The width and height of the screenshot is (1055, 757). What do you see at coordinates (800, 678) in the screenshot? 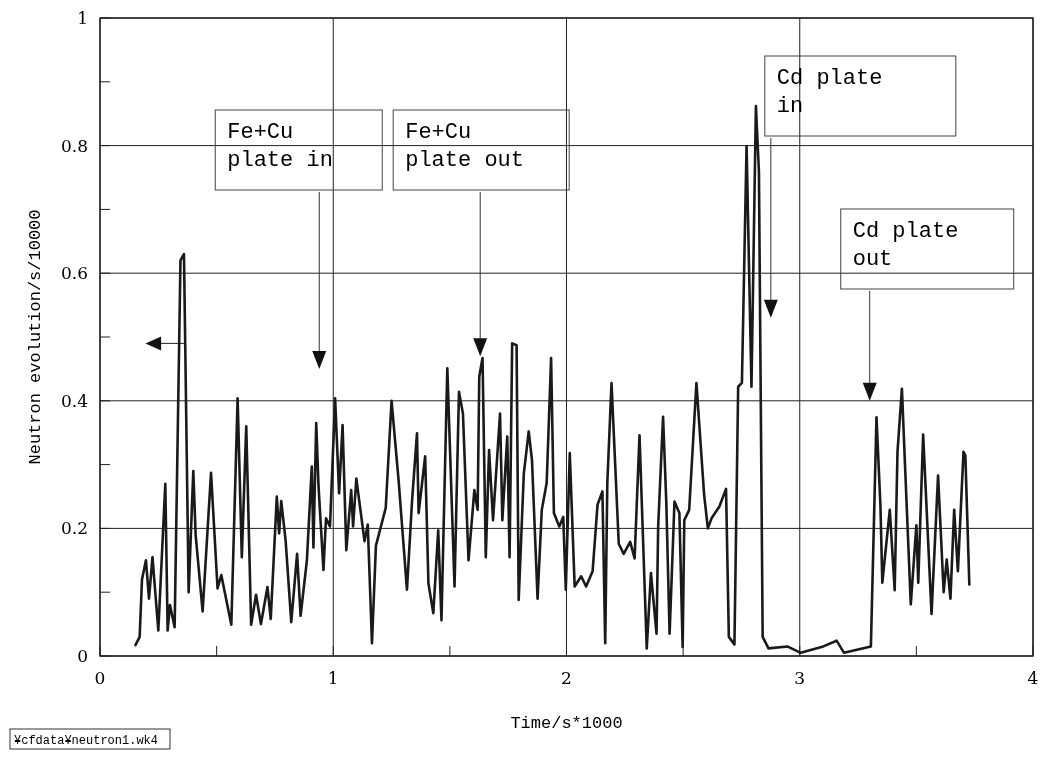
I see `x-tick-label: 3` at bounding box center [800, 678].